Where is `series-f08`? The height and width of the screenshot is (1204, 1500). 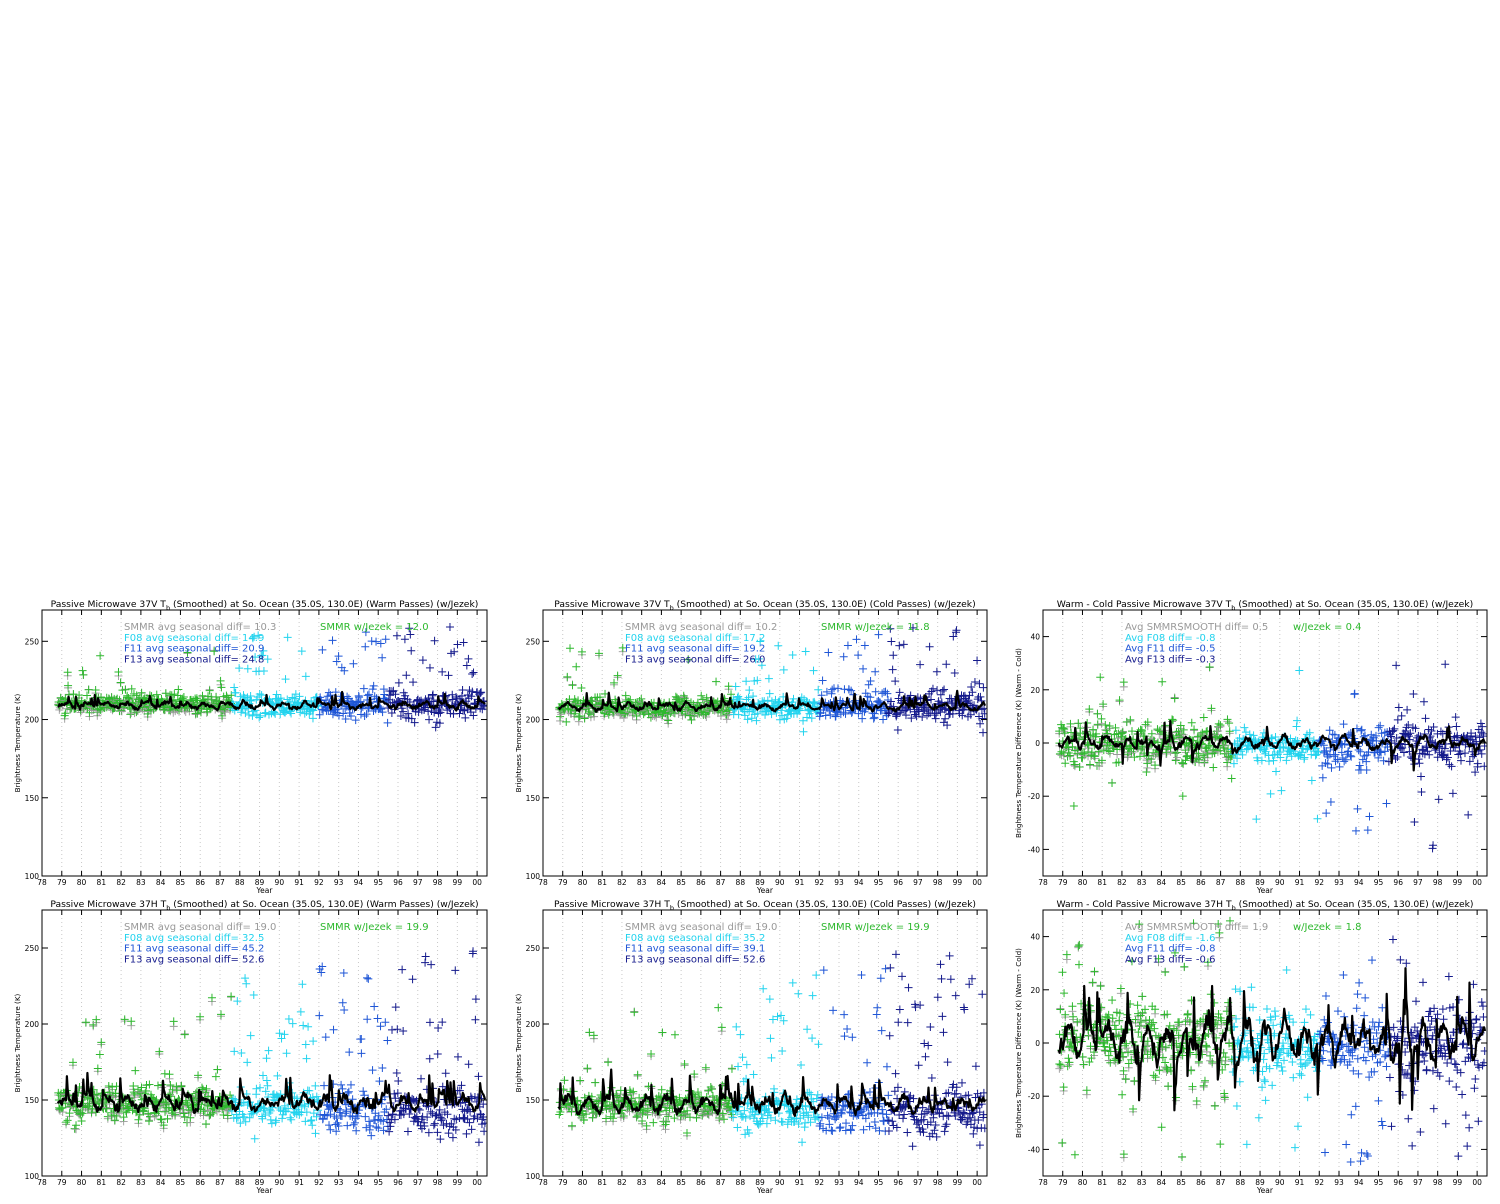 series-f08 is located at coordinates (275, 1058).